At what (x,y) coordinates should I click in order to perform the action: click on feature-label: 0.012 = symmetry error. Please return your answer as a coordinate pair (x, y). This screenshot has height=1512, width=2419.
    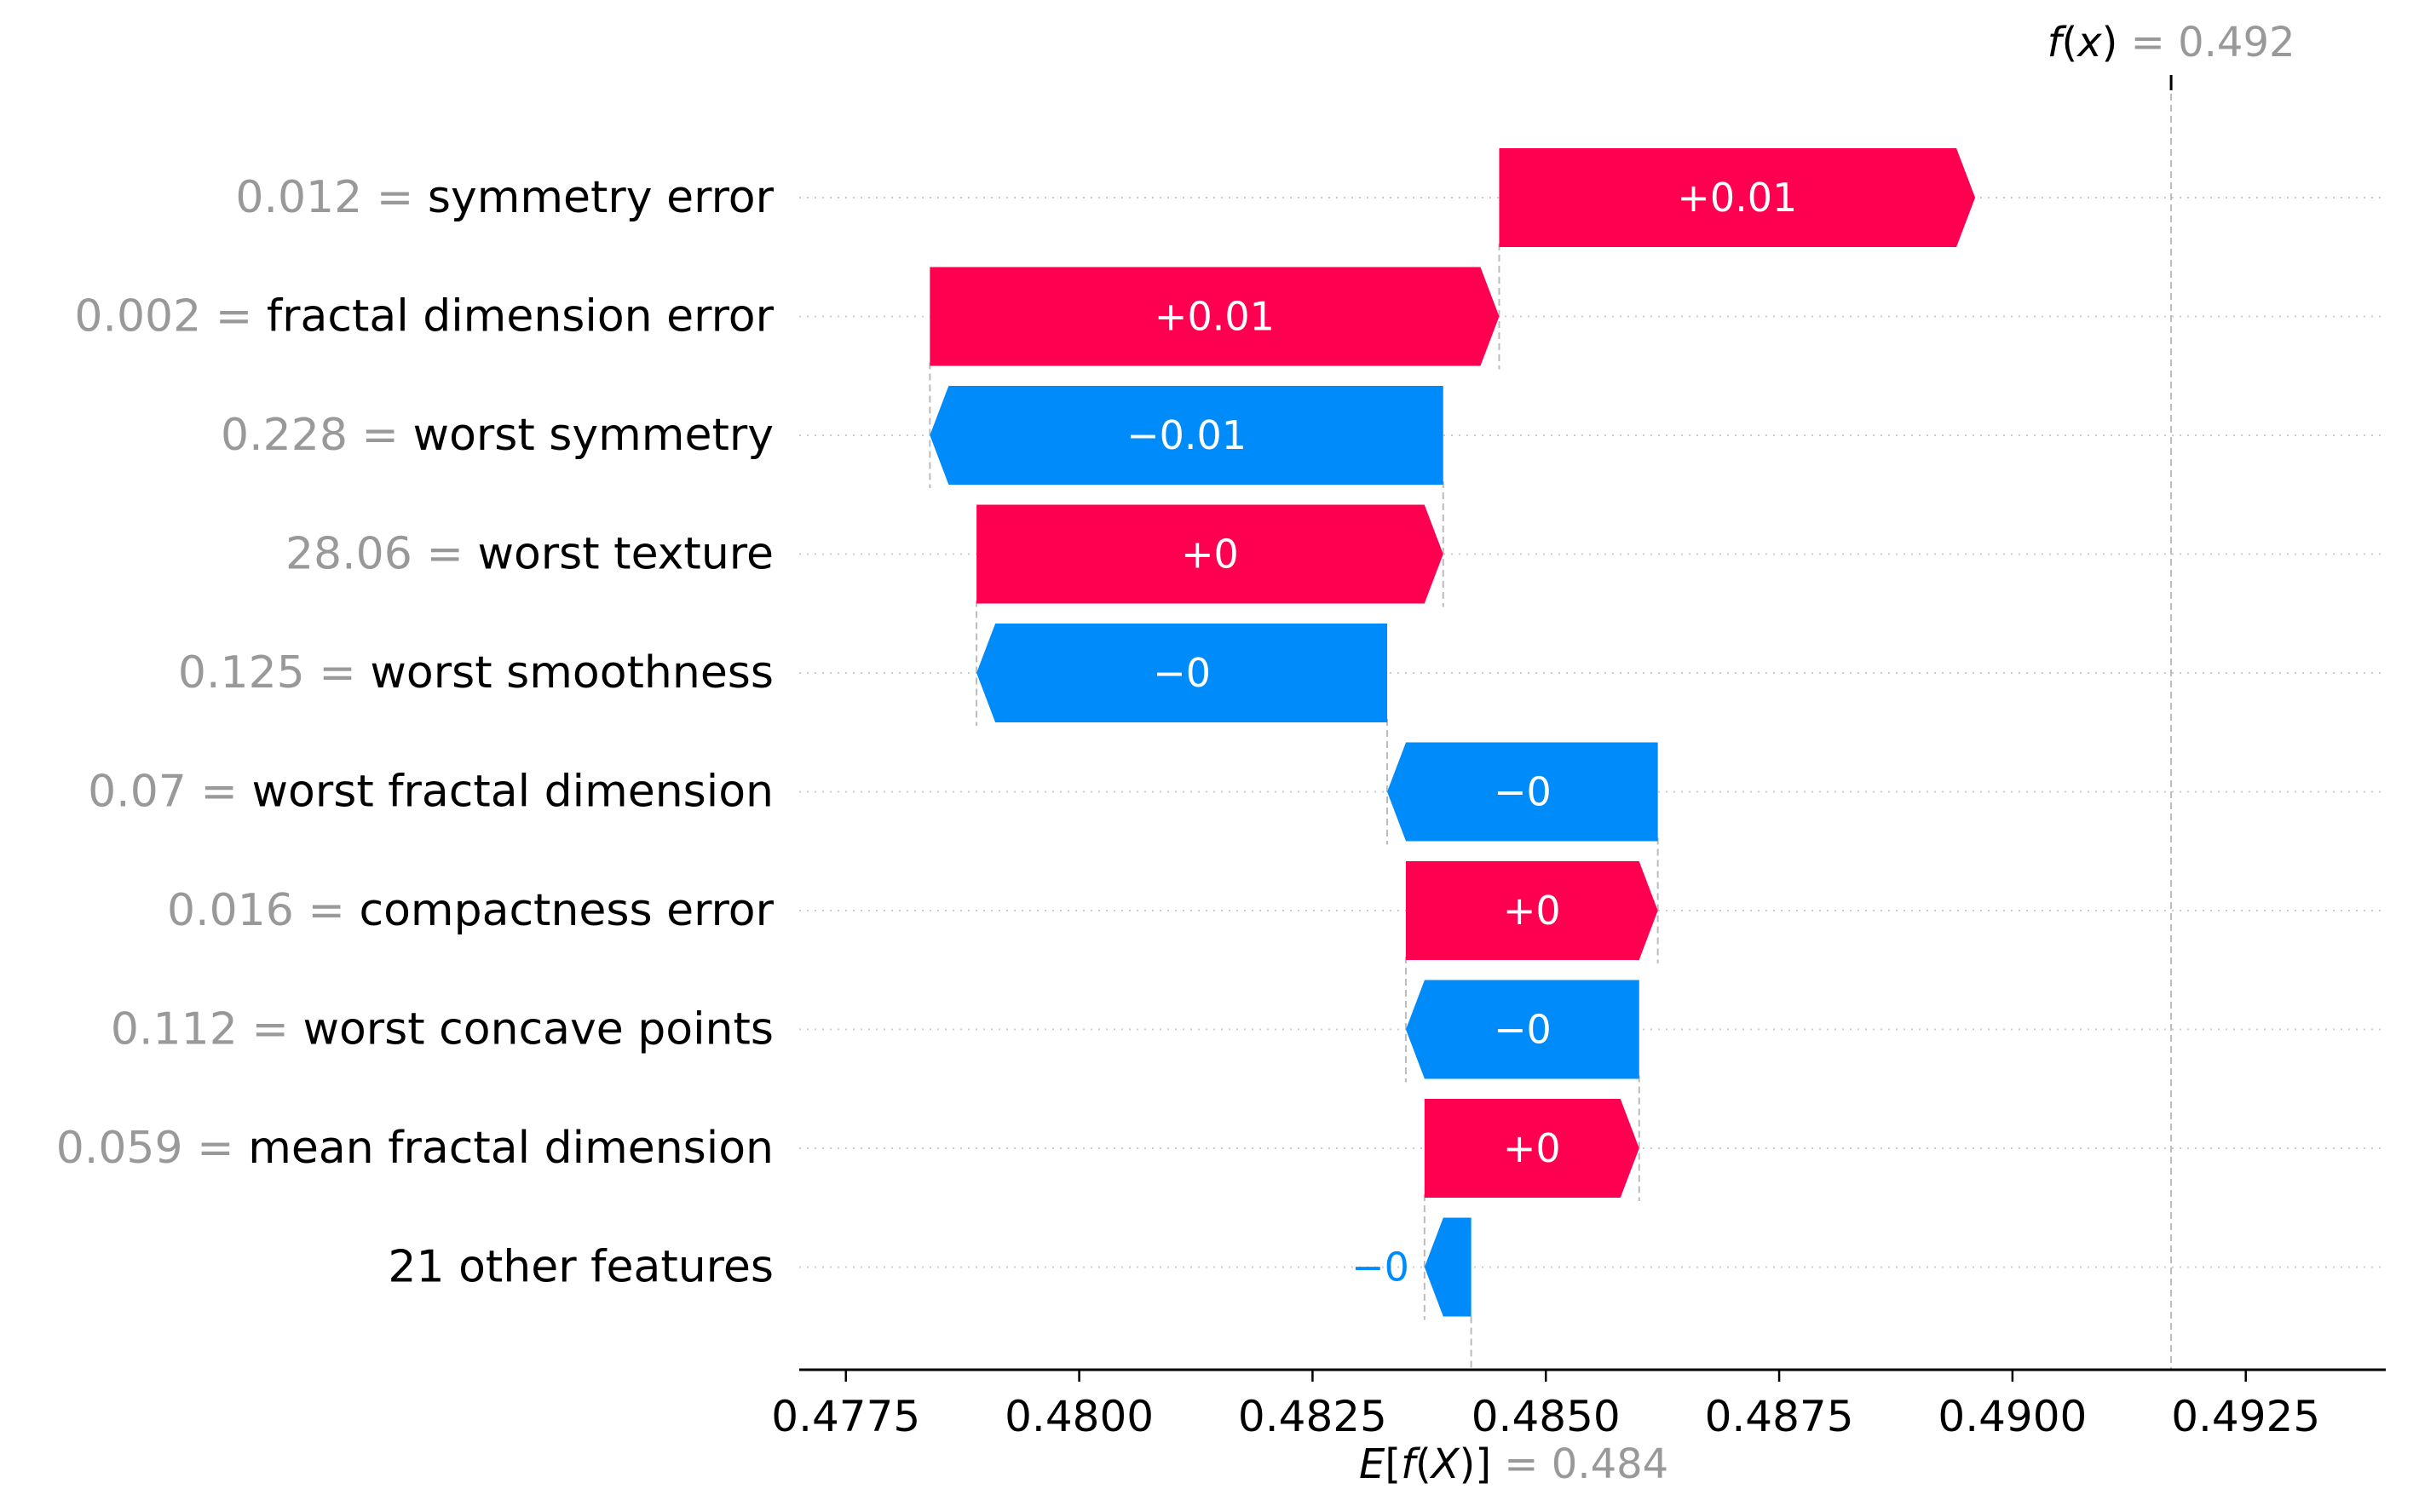
    Looking at the image, I should click on (504, 197).